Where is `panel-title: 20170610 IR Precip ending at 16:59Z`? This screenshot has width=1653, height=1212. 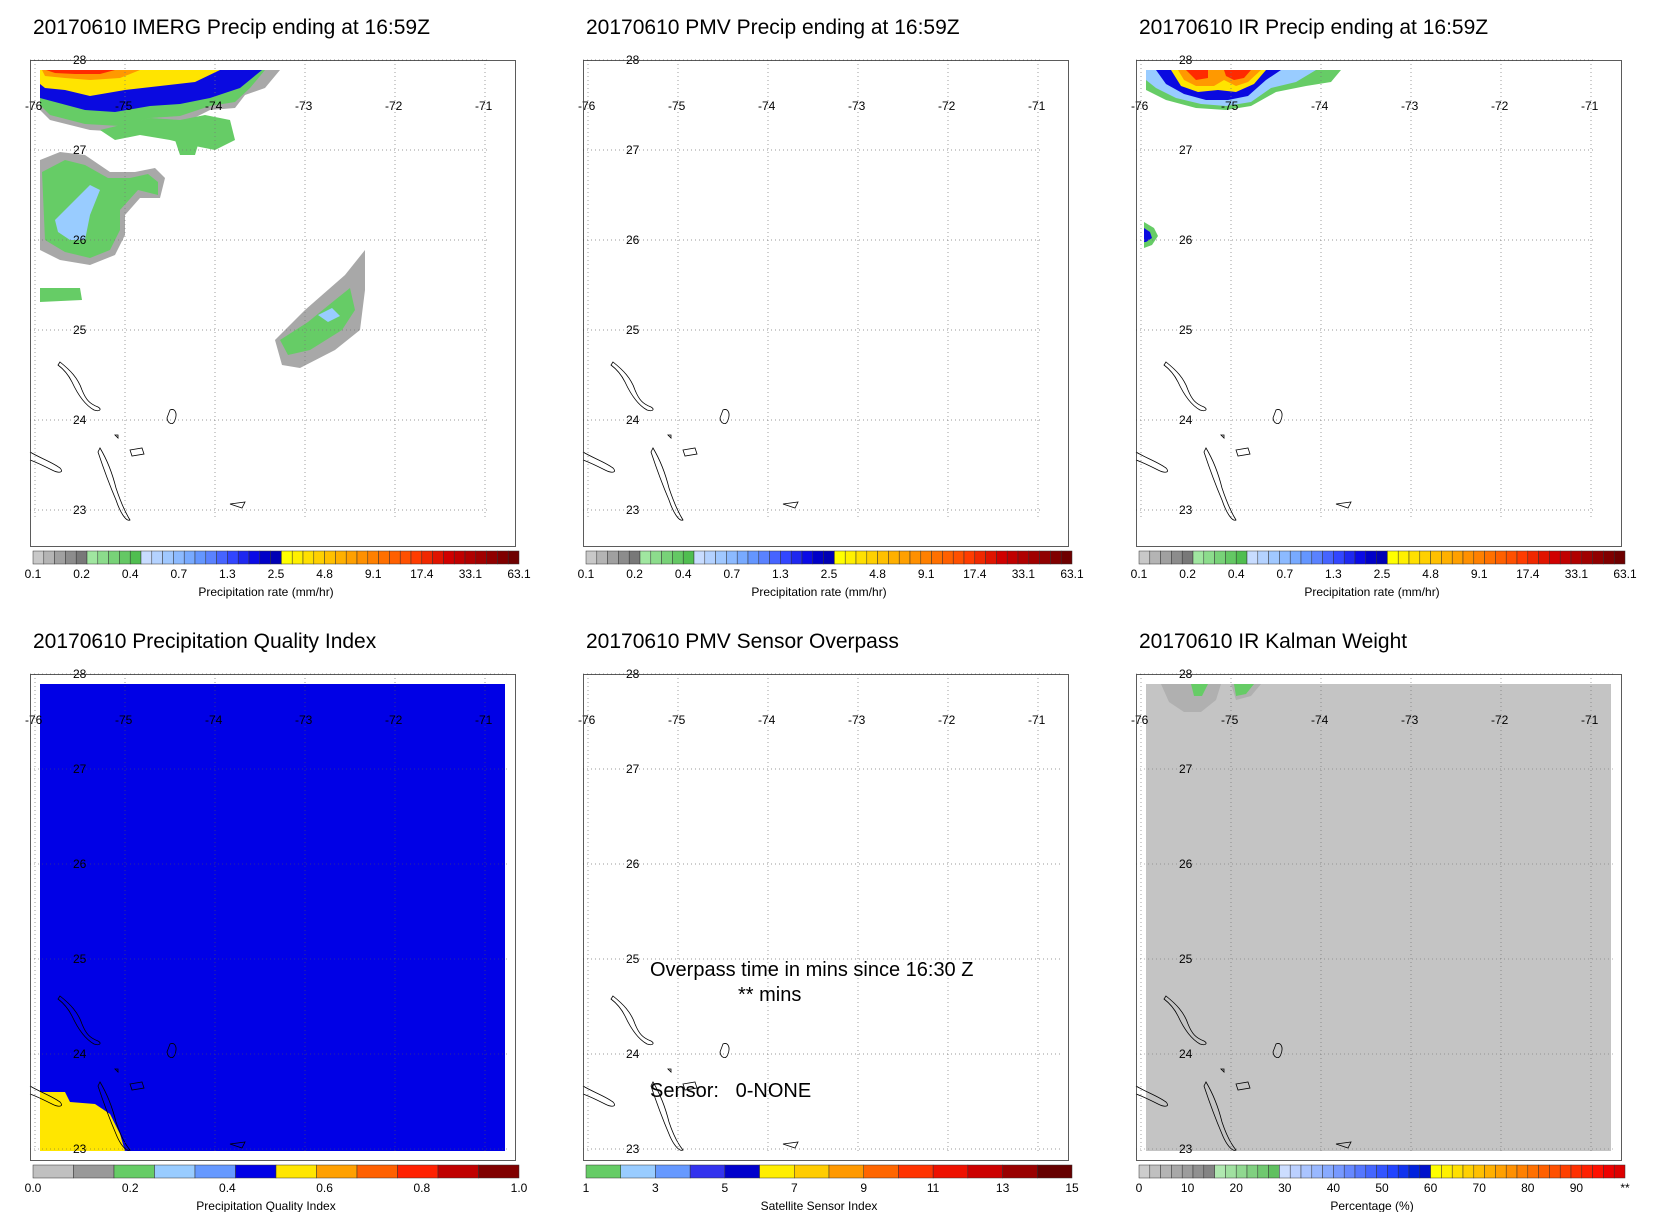
panel-title: 20170610 IR Precip ending at 16:59Z is located at coordinates (1314, 27).